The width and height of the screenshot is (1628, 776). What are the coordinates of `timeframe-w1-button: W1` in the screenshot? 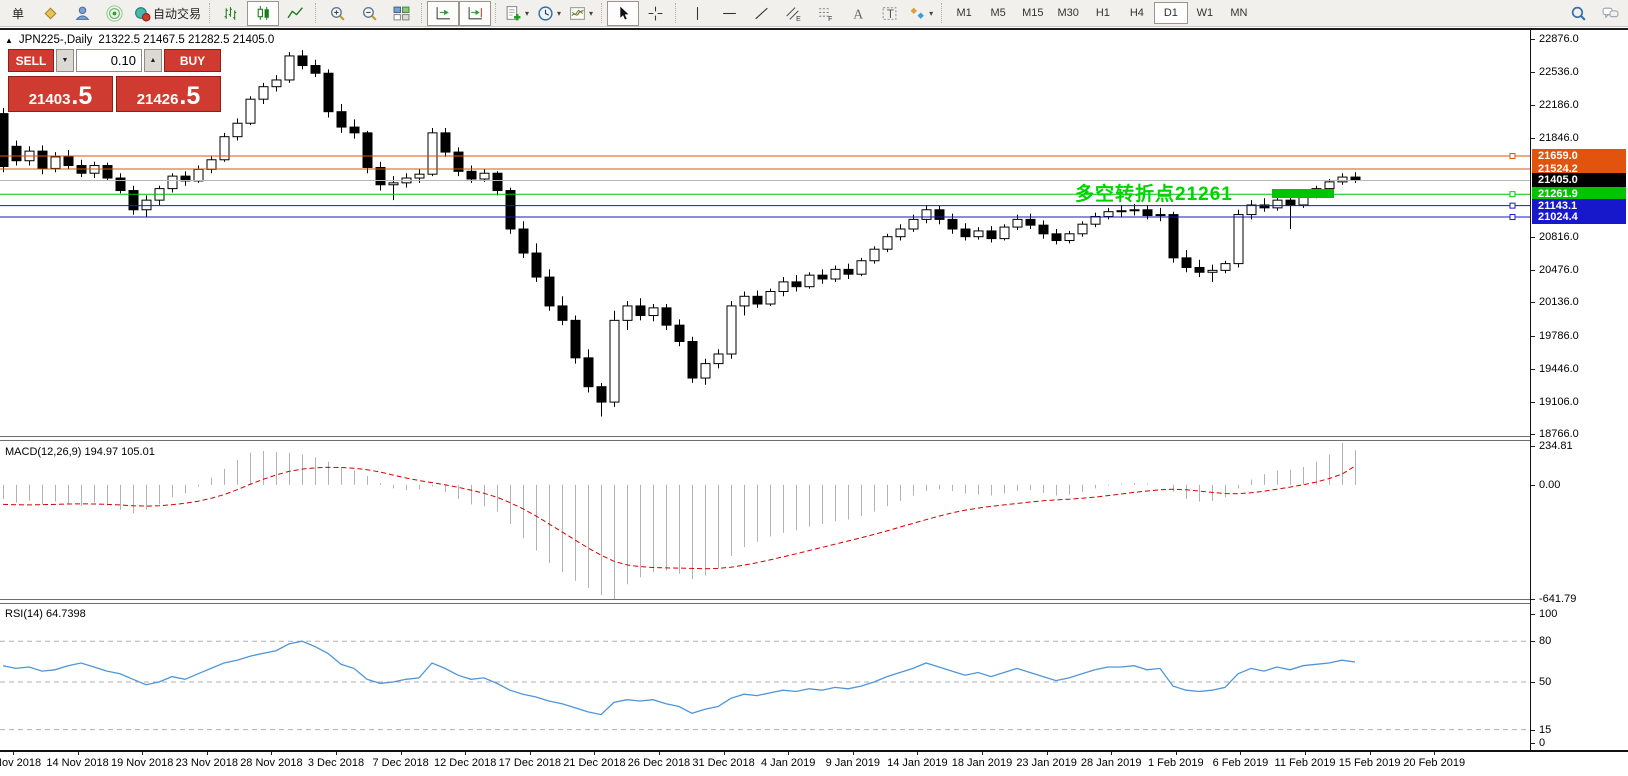 It's located at (1205, 13).